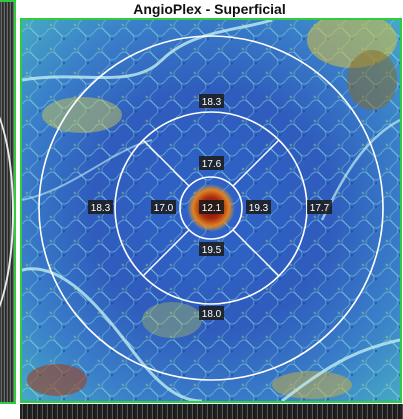  I want to click on sector-value-center: 12.1, so click(211, 207).